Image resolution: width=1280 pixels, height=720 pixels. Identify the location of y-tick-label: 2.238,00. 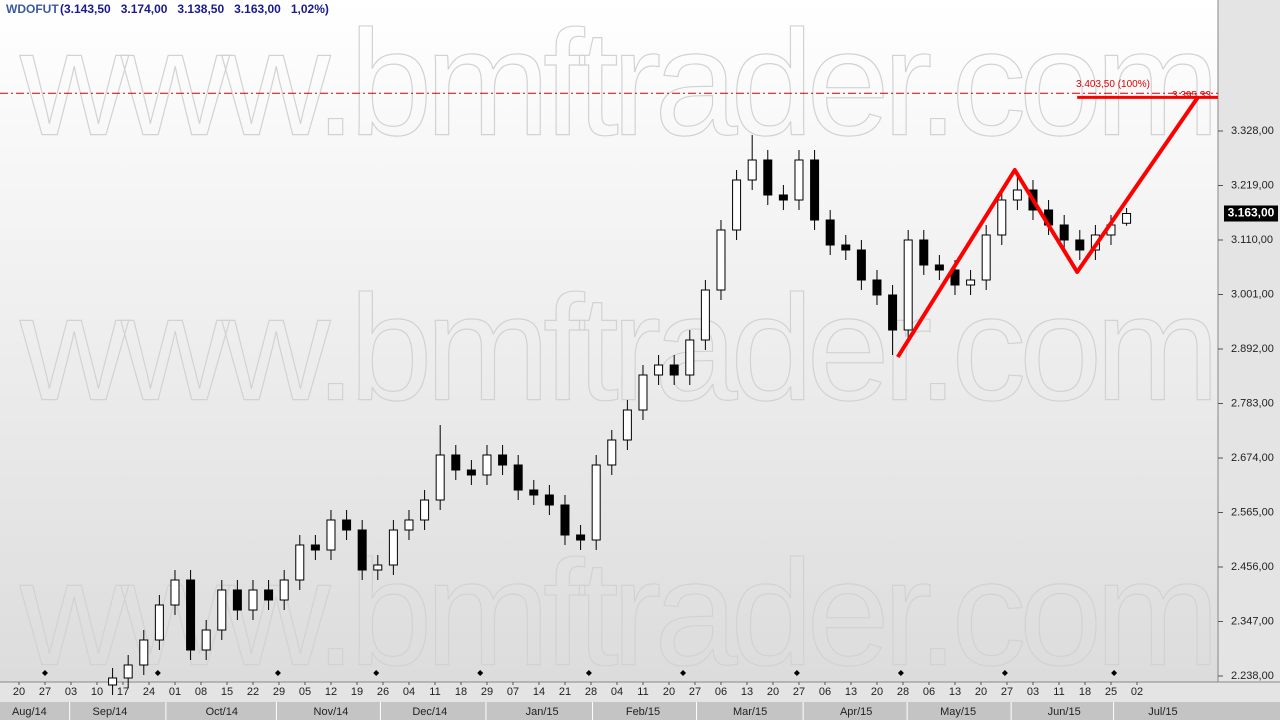
(1252, 676).